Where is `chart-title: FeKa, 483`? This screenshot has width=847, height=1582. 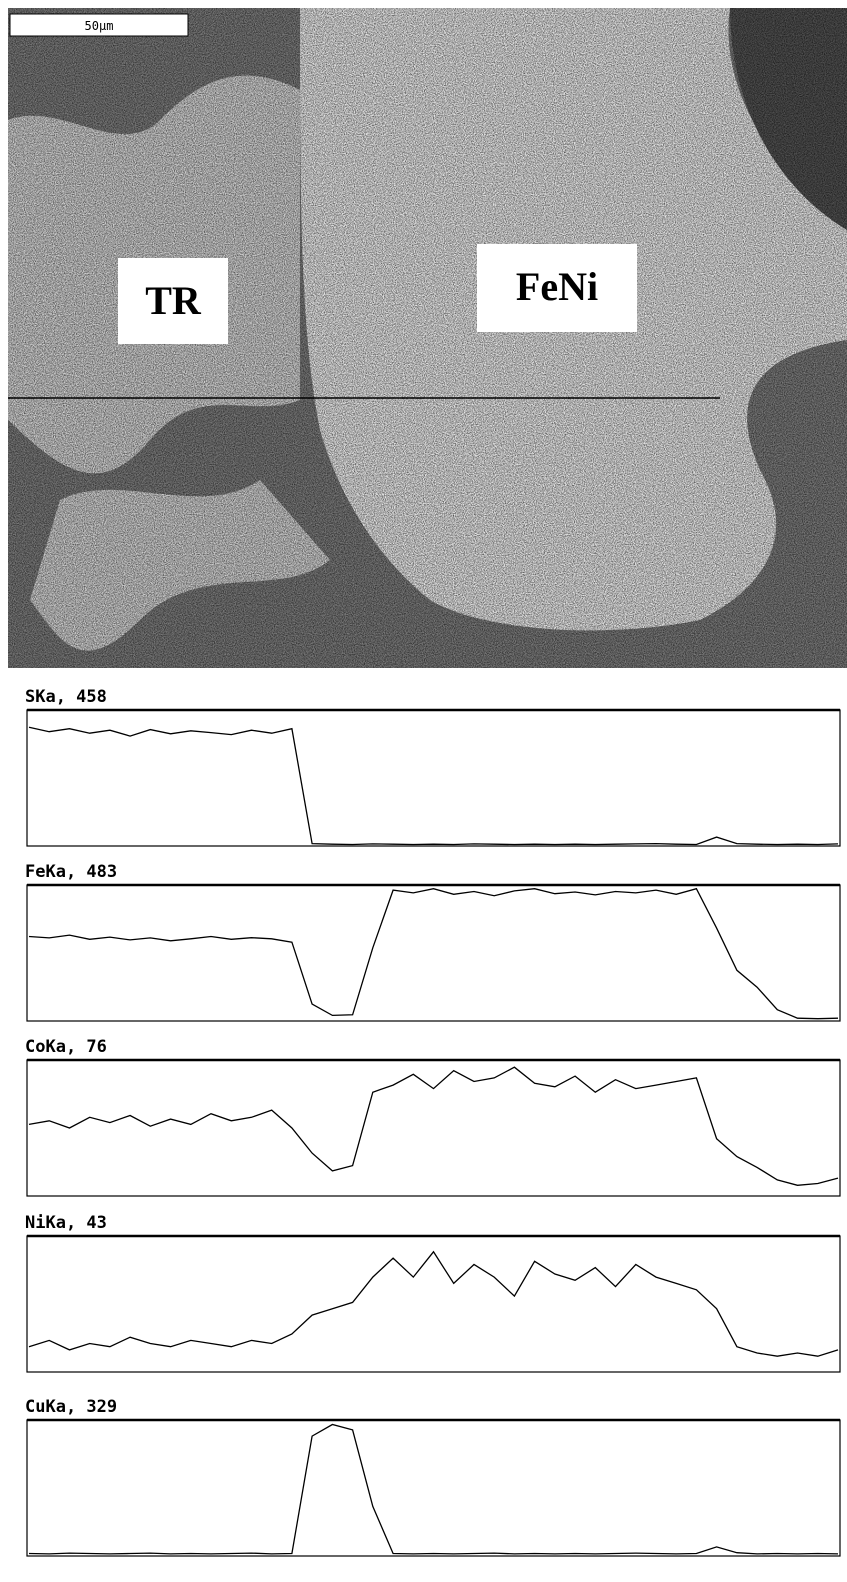 chart-title: FeKa, 483 is located at coordinates (71, 872).